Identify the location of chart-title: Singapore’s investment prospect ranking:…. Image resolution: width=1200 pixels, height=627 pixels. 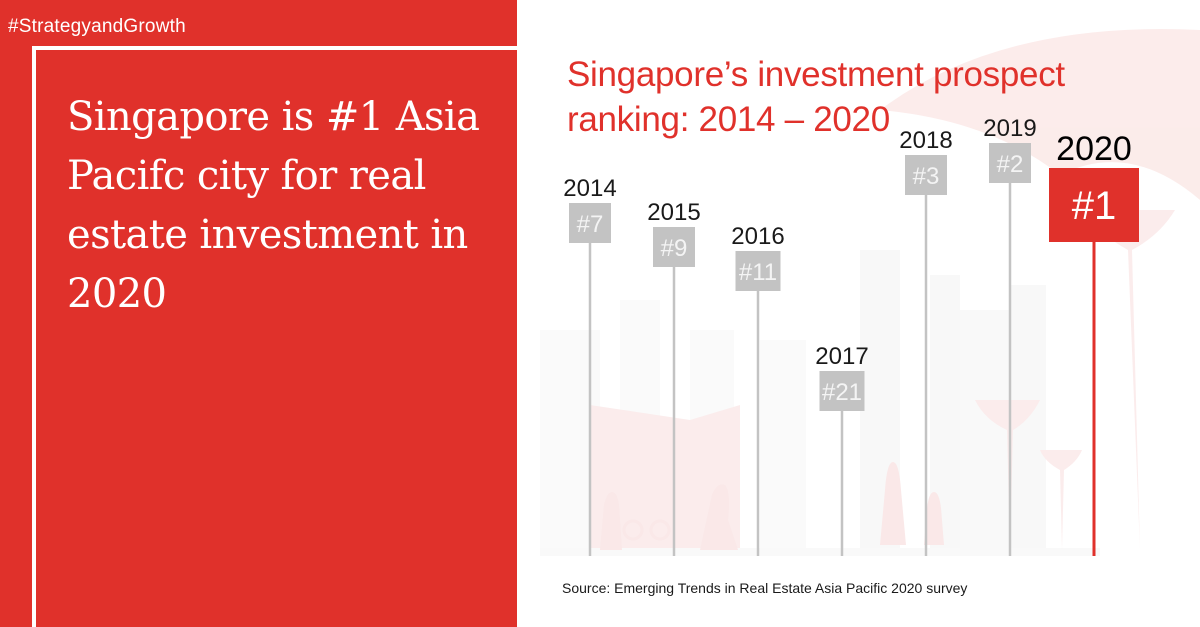
(816, 97).